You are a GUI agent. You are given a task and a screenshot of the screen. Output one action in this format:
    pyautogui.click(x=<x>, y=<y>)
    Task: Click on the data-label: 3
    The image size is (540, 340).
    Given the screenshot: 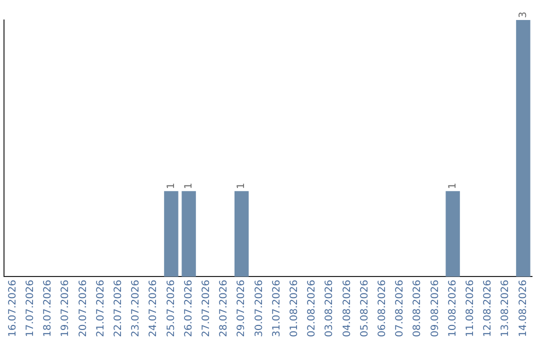 What is the action you would take?
    pyautogui.click(x=523, y=15)
    